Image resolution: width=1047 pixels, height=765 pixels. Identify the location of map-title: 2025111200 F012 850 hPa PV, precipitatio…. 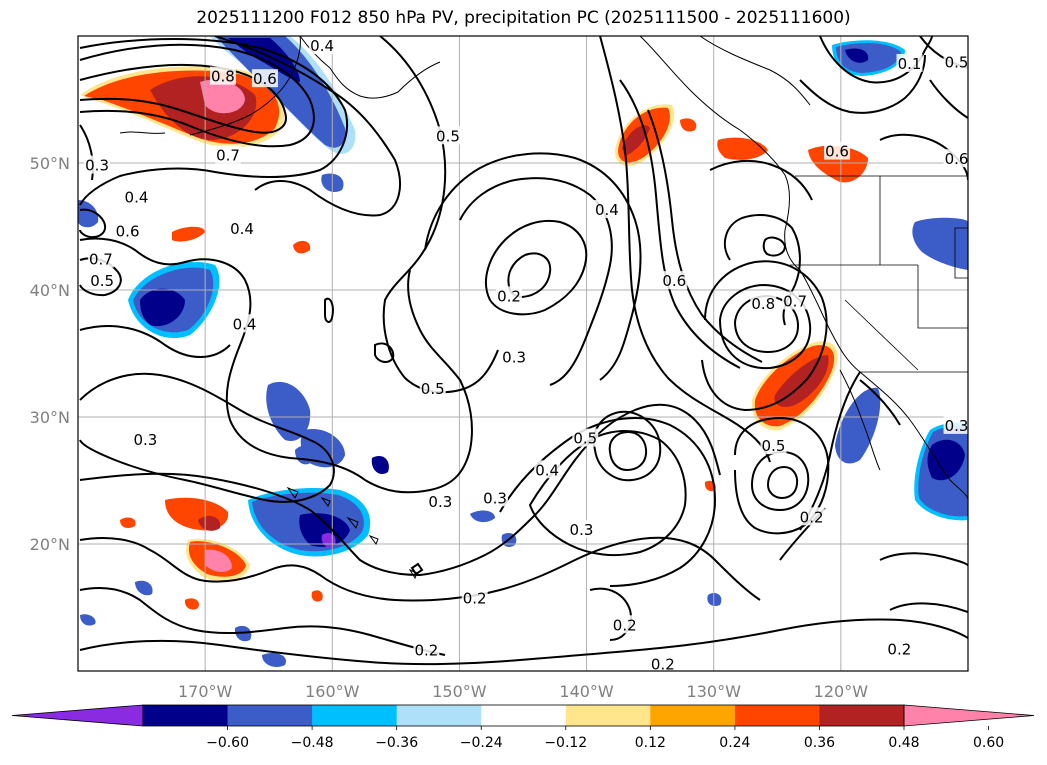
(523, 18).